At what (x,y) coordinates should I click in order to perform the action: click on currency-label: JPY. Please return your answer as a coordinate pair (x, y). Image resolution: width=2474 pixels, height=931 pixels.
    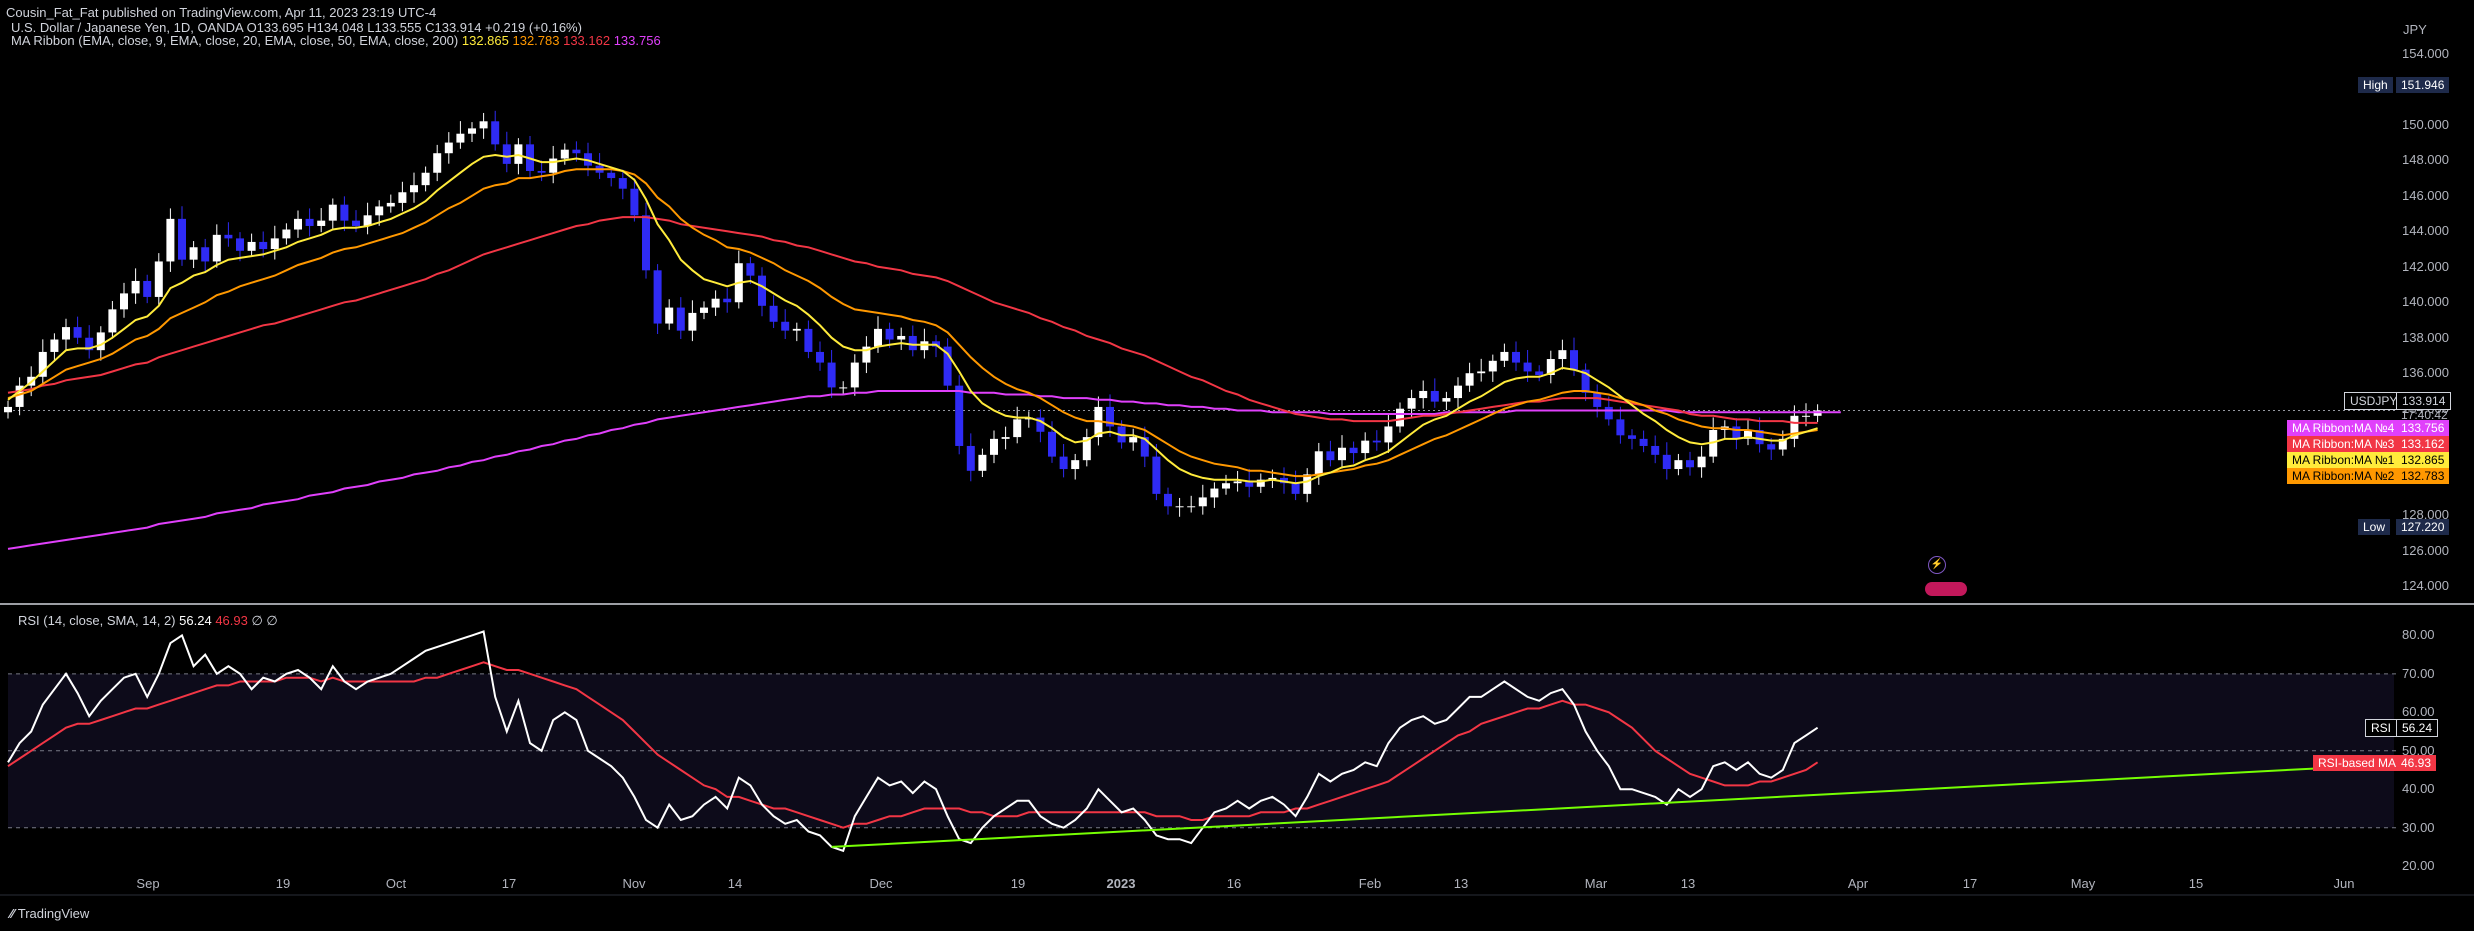
    Looking at the image, I should click on (2415, 29).